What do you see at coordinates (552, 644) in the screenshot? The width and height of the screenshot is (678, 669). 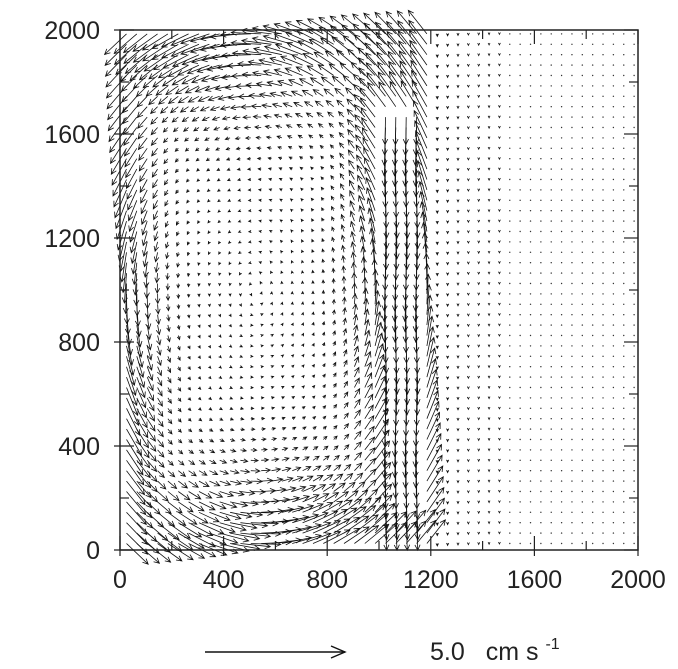 I see `reference-unit-exponent: -1` at bounding box center [552, 644].